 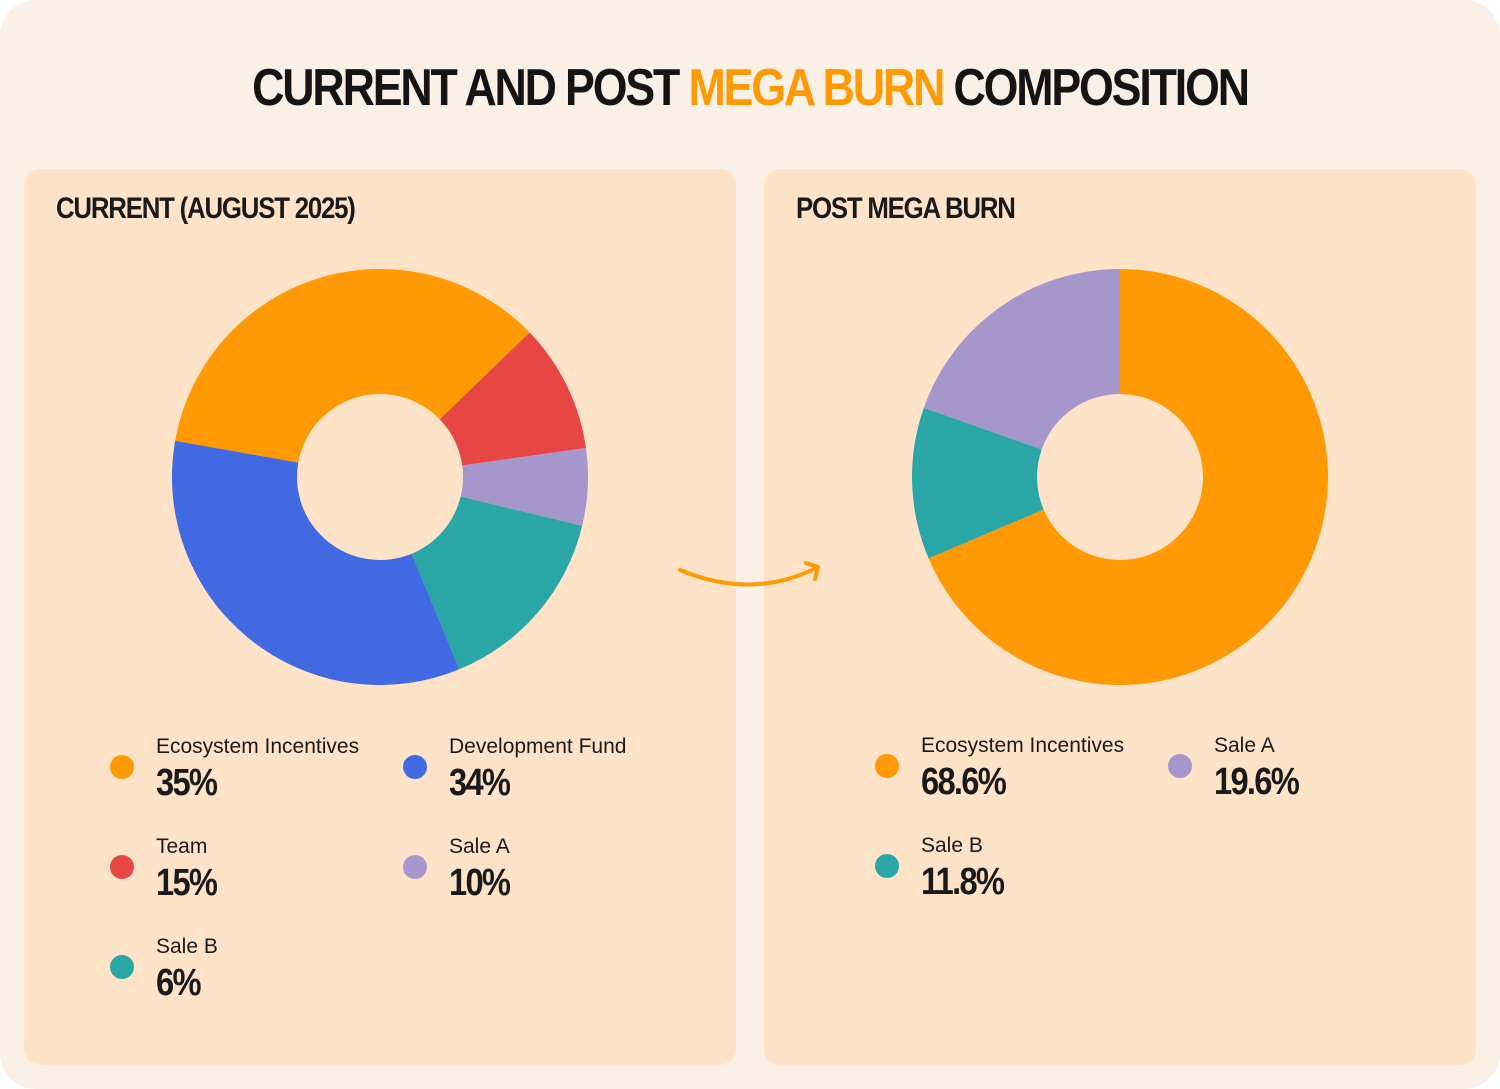 I want to click on post-burn-donut-chart, so click(x=1120, y=477).